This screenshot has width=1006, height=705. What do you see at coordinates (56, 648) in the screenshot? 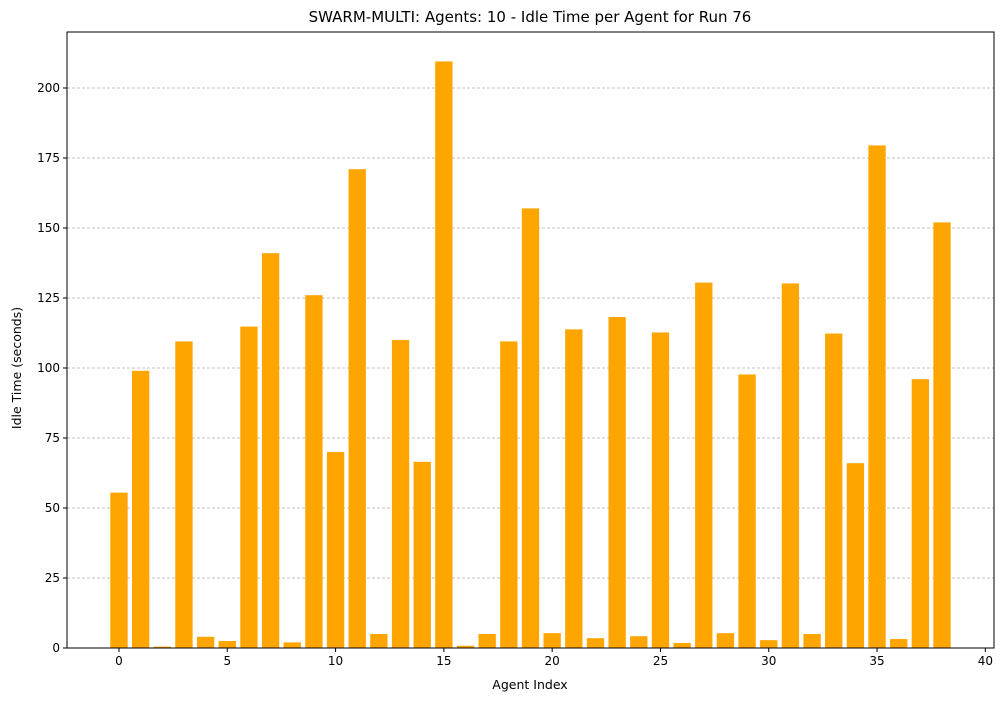
I see `y-tick-label: 0` at bounding box center [56, 648].